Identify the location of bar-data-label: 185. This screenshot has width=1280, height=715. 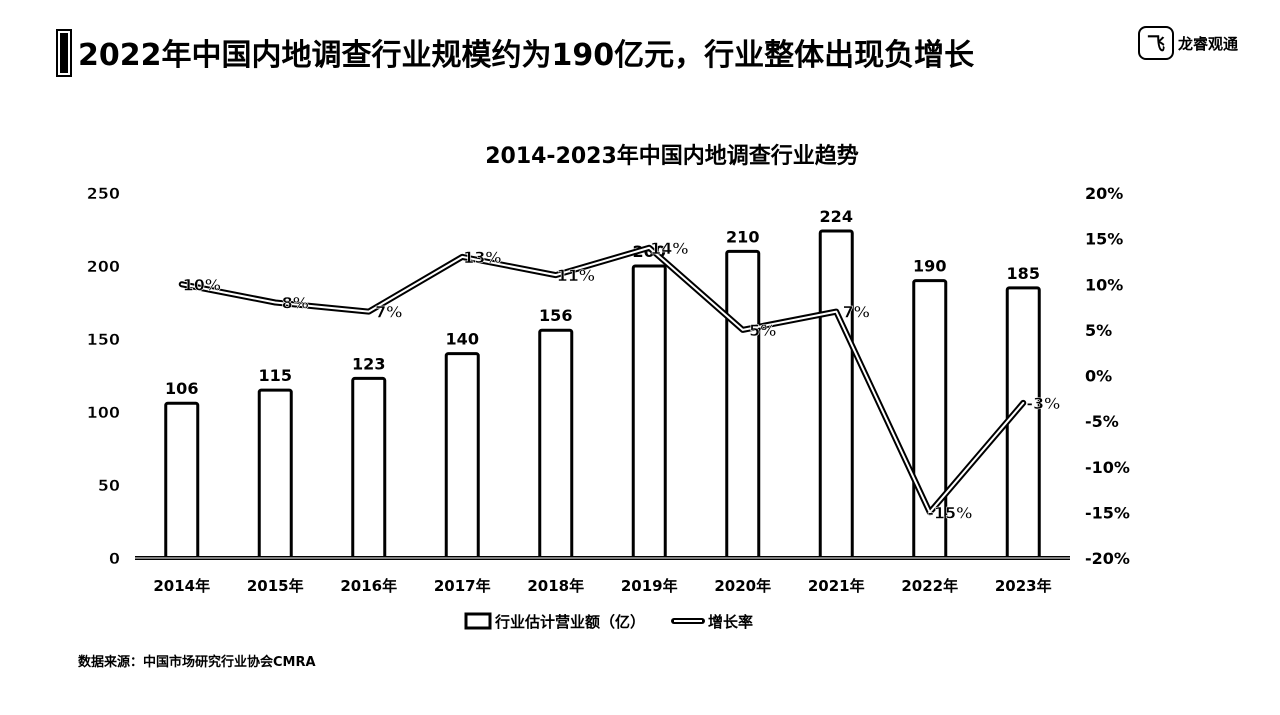
(1023, 273).